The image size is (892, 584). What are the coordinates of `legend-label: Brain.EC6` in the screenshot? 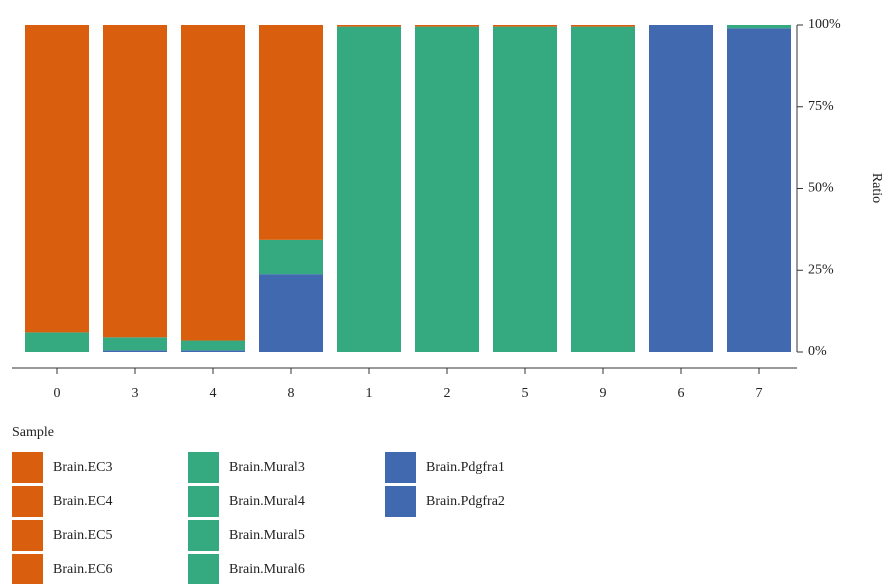 It's located at (83, 569).